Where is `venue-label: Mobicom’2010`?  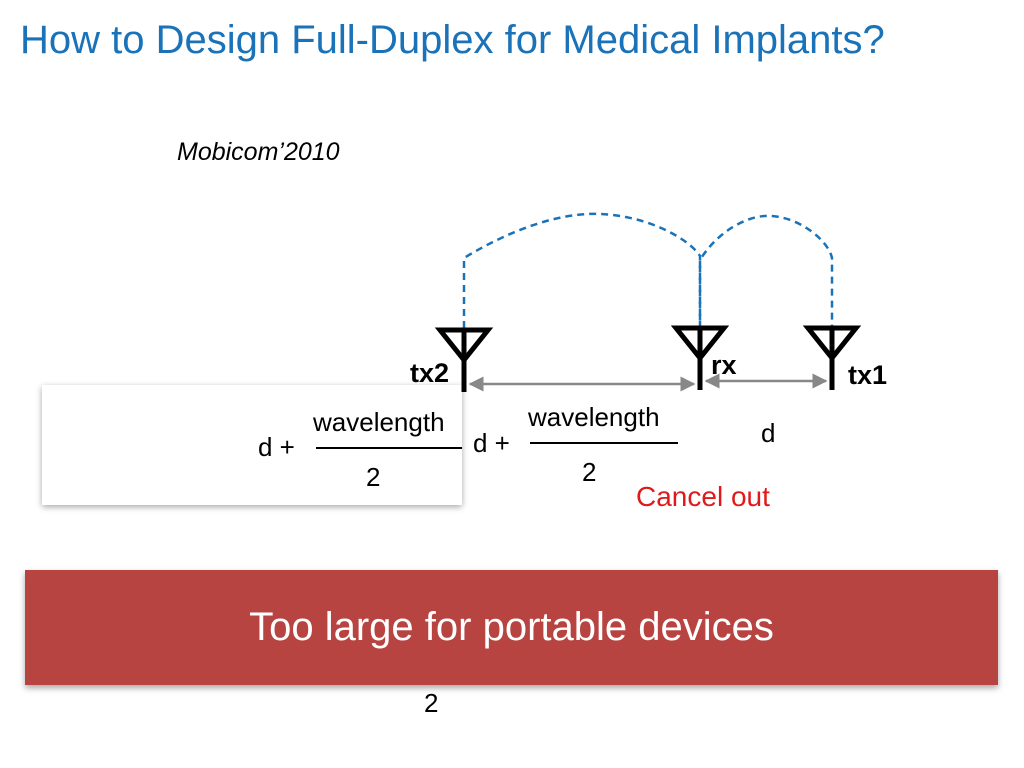 venue-label: Mobicom’2010 is located at coordinates (258, 152).